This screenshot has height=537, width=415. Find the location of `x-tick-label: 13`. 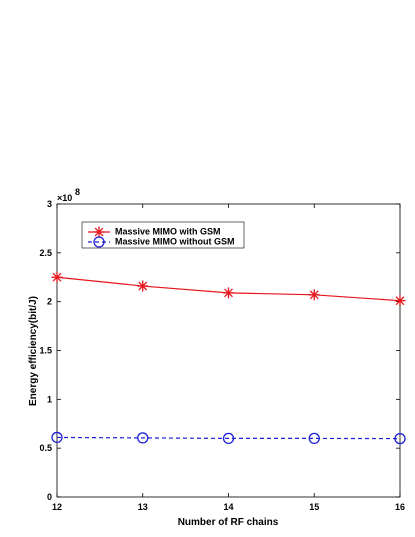

x-tick-label: 13 is located at coordinates (143, 507).